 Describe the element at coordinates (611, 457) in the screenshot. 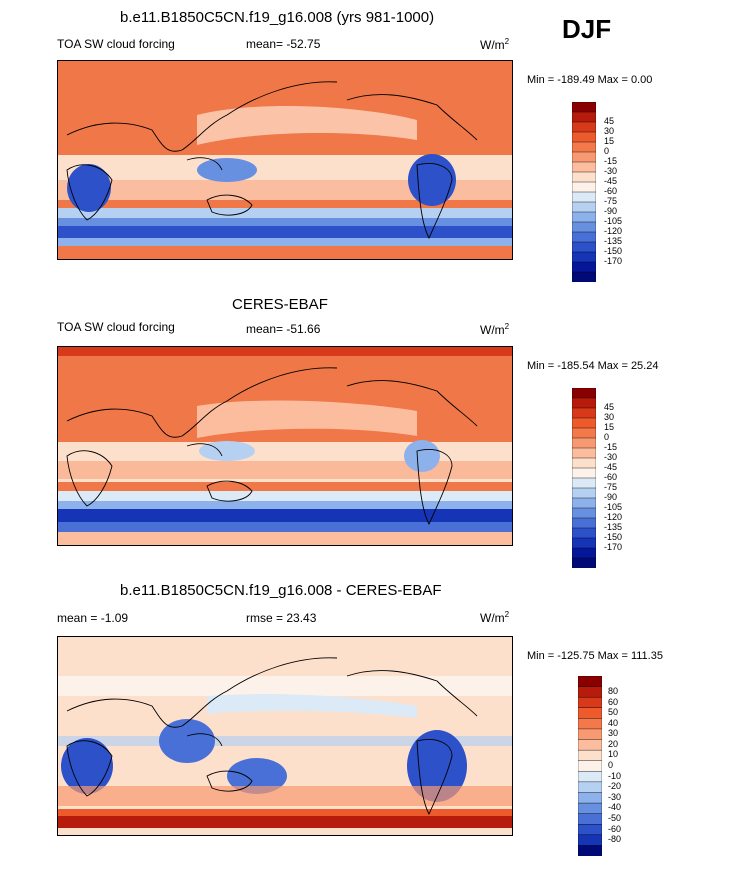

I see `panel-2-colorbar-label: -30` at that location.